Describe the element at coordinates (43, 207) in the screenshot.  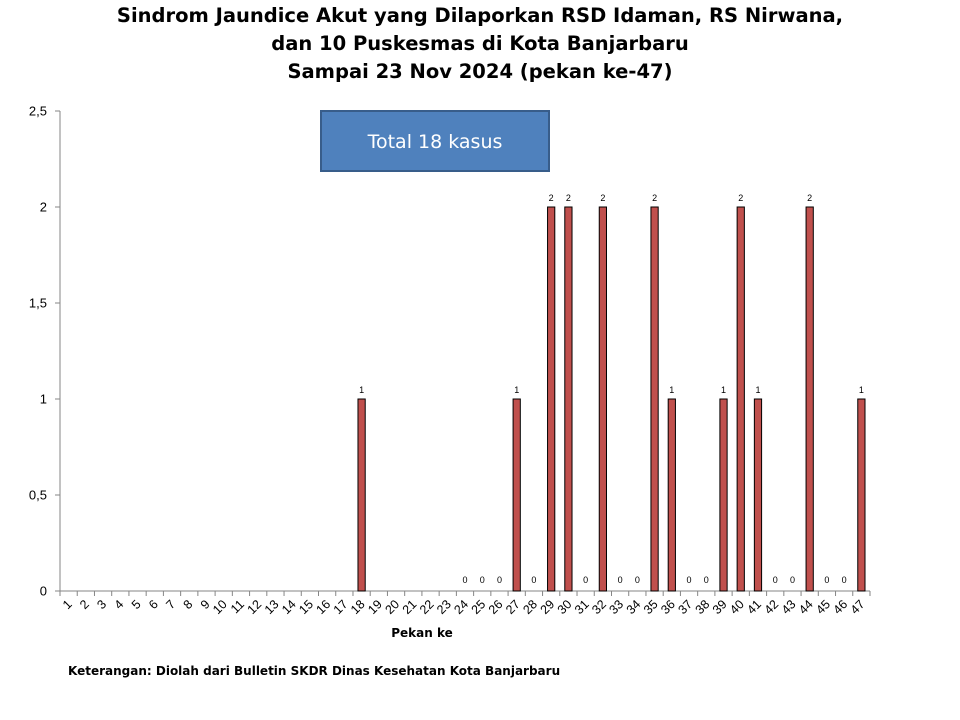
I see `y-tick-label: 2` at that location.